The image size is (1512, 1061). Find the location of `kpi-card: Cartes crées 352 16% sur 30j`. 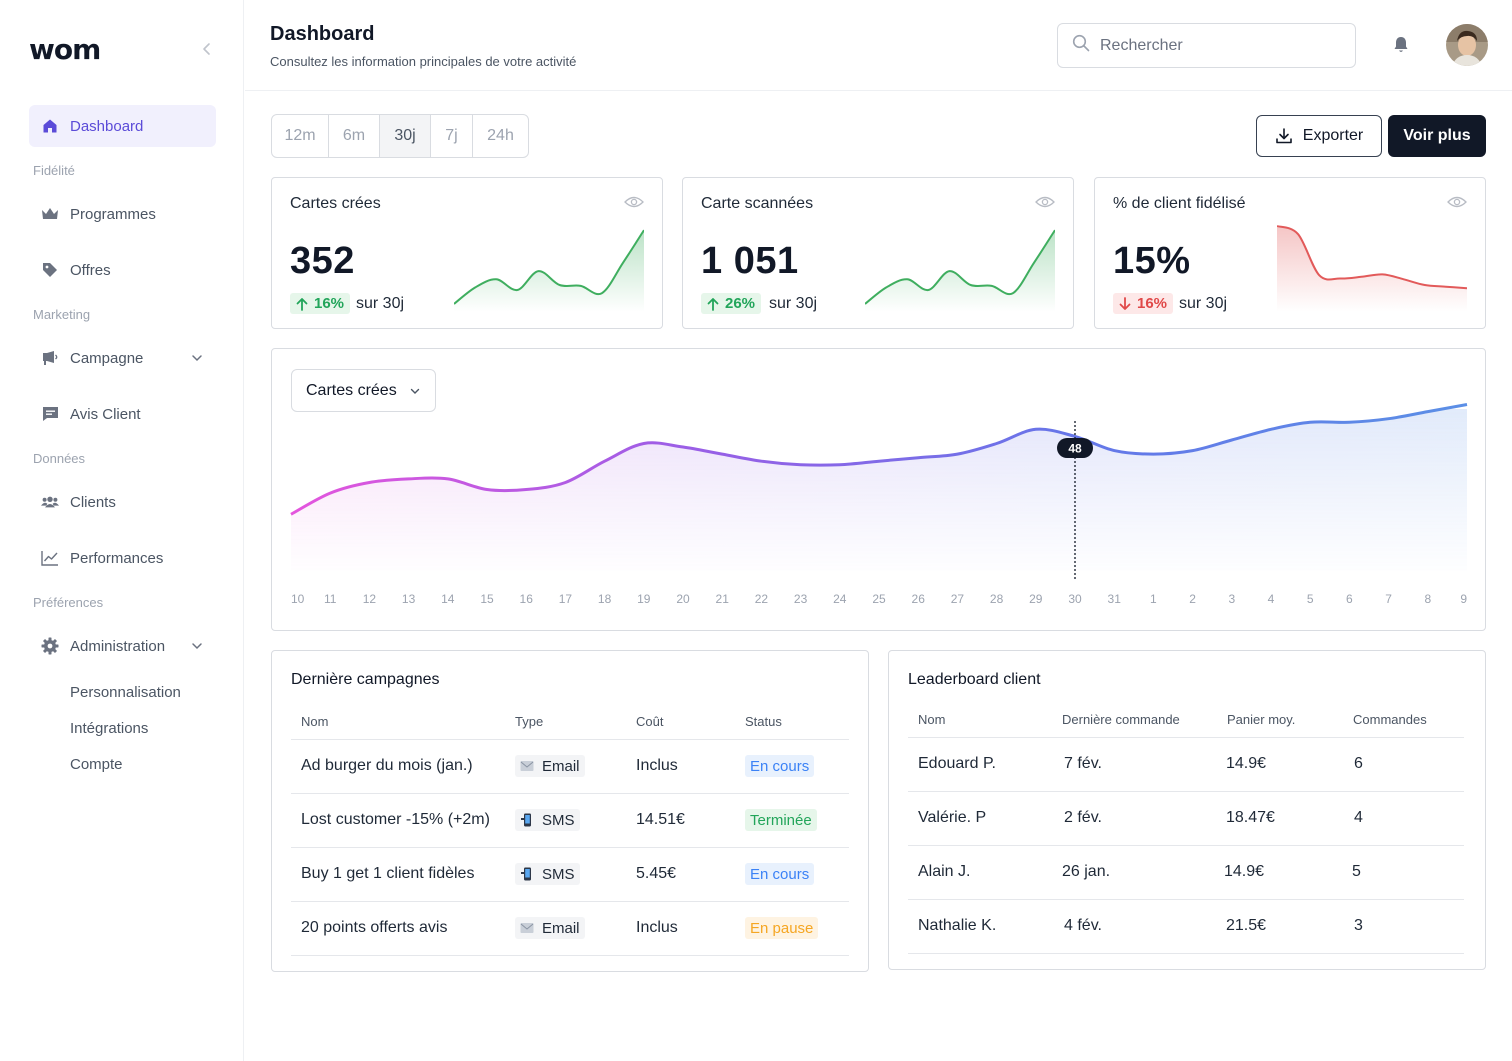

kpi-card: Cartes crées 352 16% sur 30j is located at coordinates (467, 253).